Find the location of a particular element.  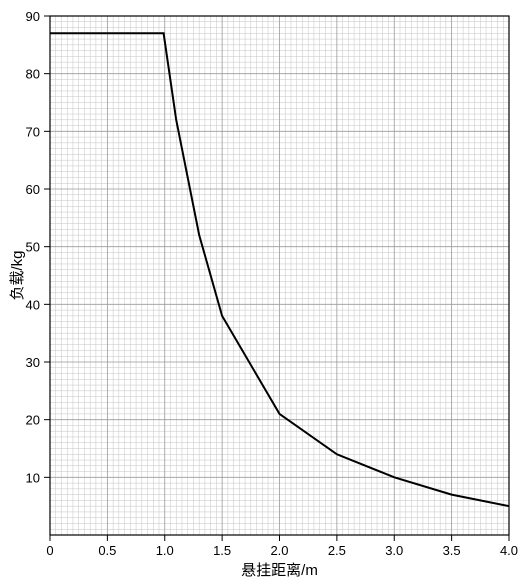

x-tick-label: 1.0 is located at coordinates (165, 550).